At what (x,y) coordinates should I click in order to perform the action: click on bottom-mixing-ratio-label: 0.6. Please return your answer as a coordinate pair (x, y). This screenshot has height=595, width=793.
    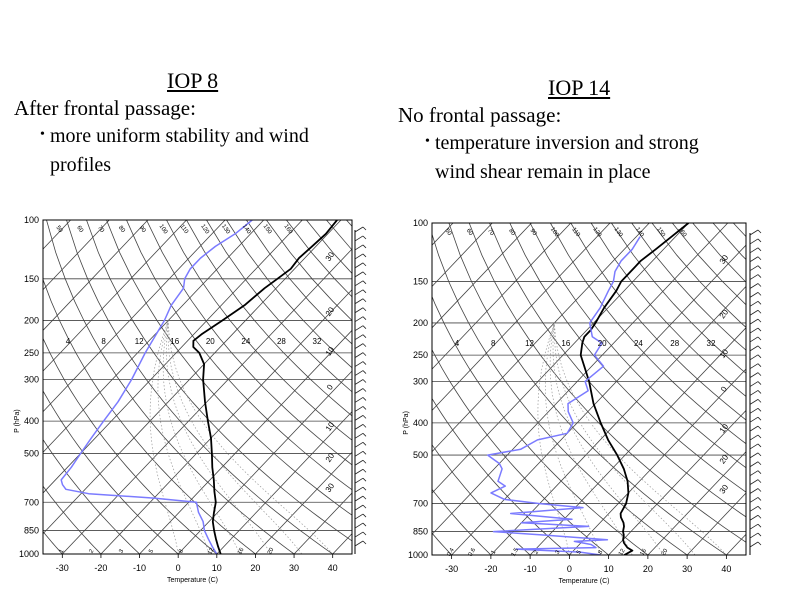
    Looking at the image, I should click on (473, 552).